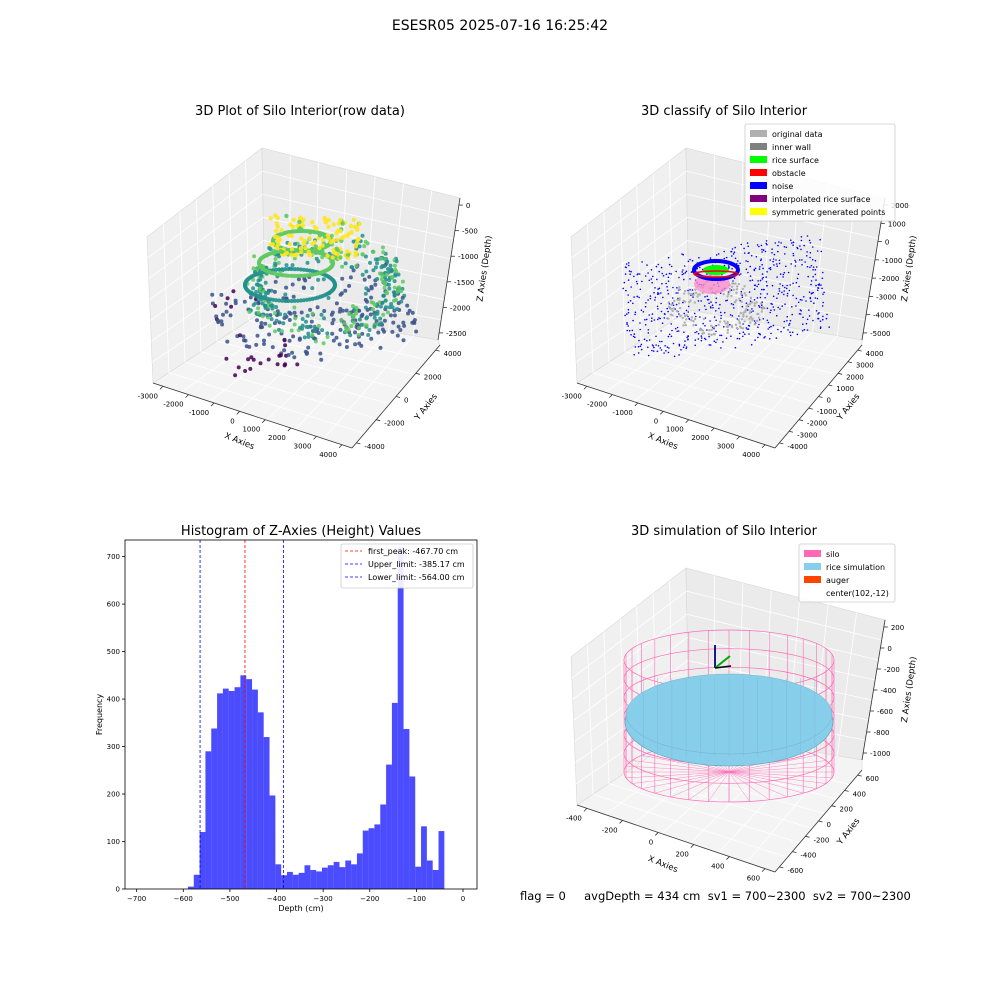 This screenshot has width=1000, height=1000. I want to click on panel2-z-tick-label: -2000, so click(889, 279).